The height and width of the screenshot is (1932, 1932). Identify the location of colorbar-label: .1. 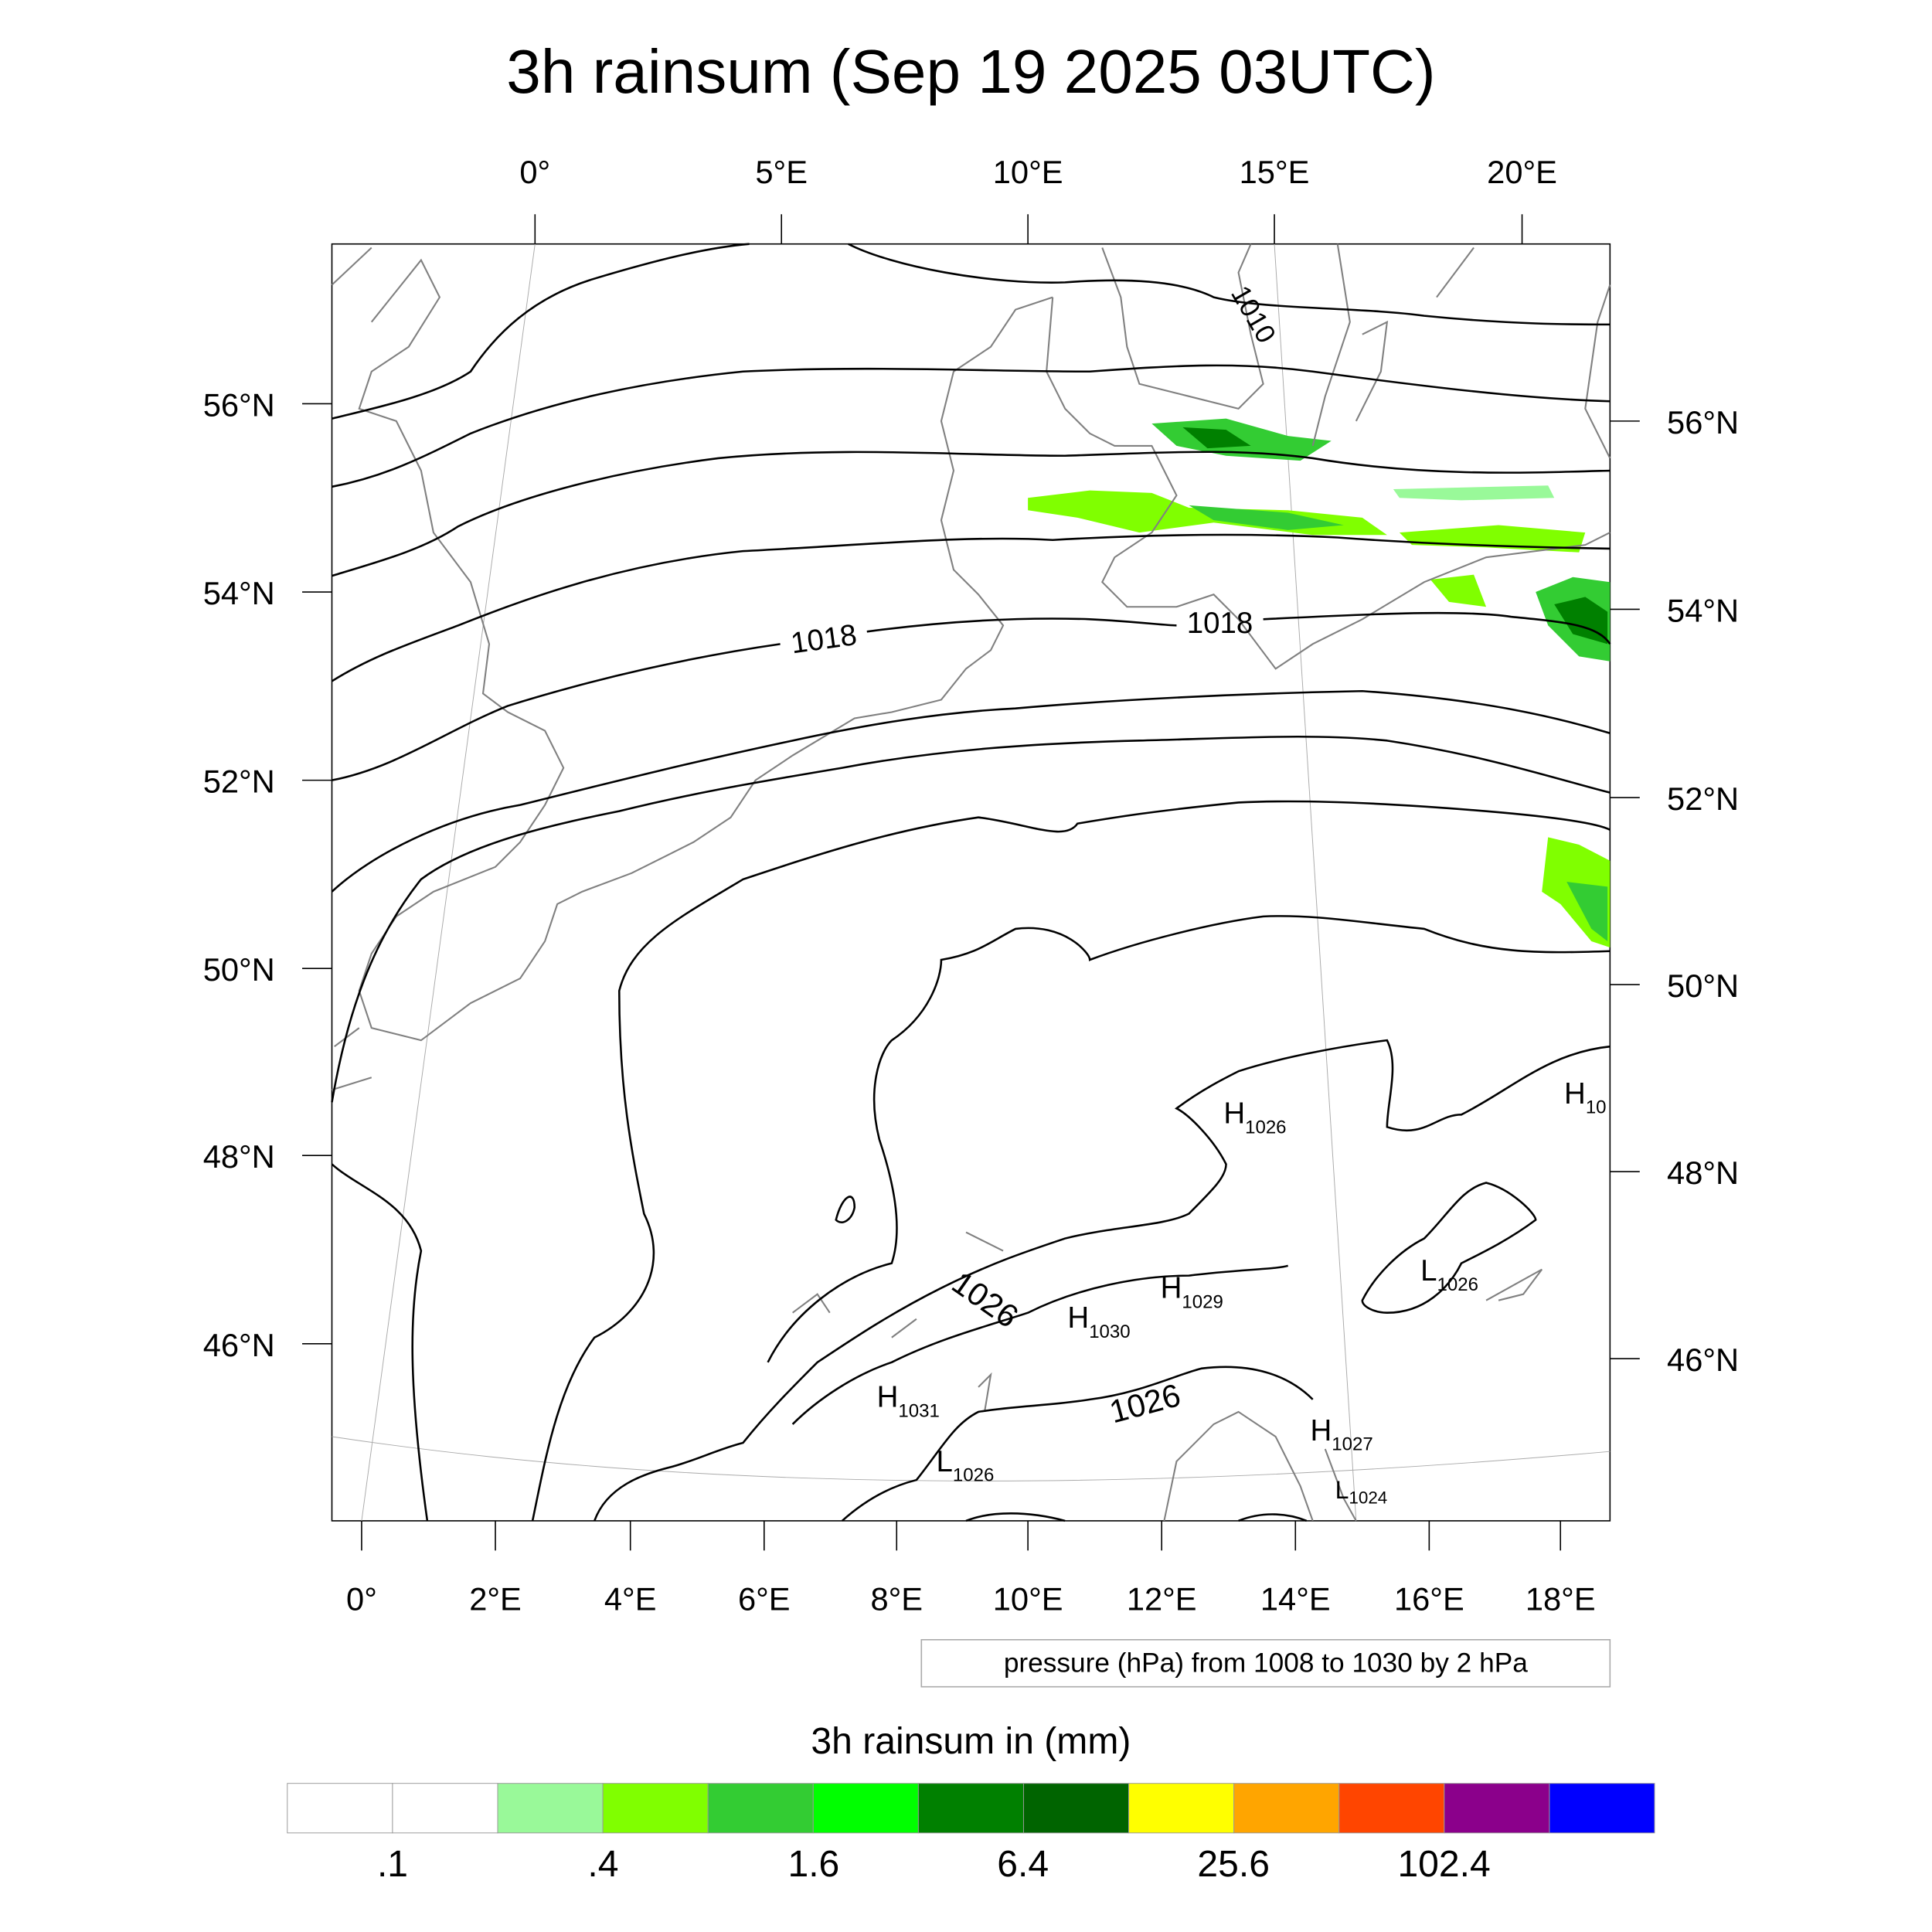
(392, 1864).